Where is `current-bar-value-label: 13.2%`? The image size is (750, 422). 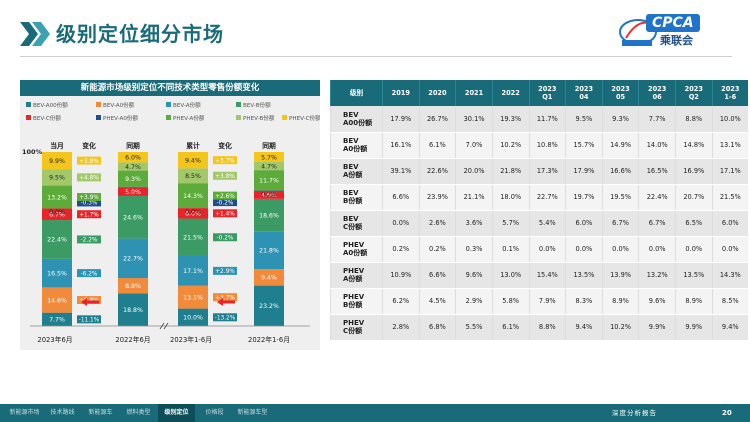 current-bar-value-label: 13.2% is located at coordinates (57, 197).